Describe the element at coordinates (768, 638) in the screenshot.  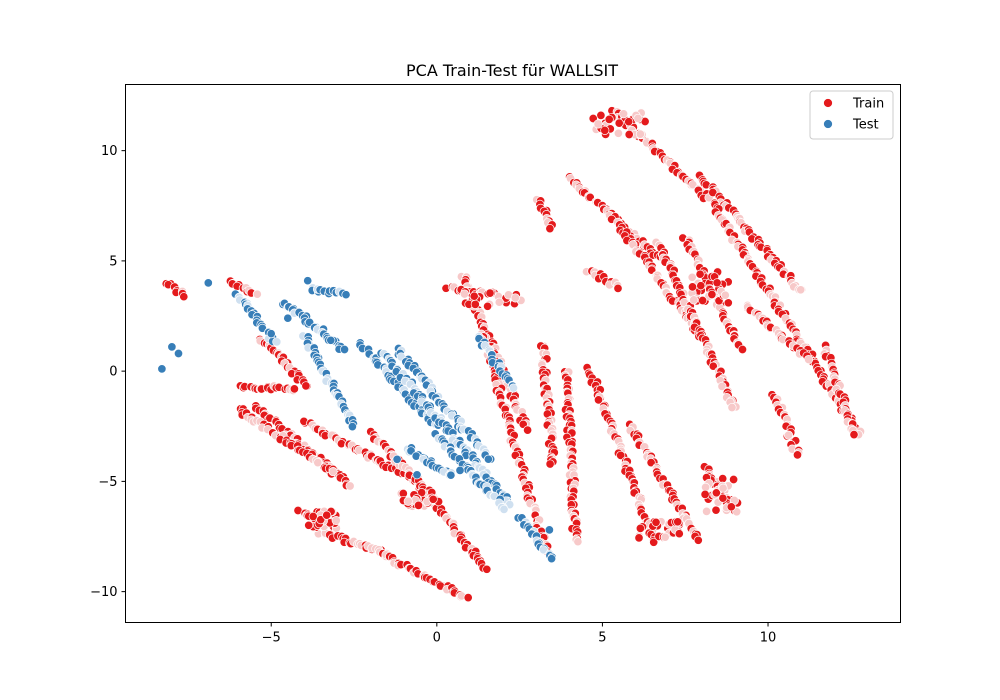
I see `x-tick-label: 10` at that location.